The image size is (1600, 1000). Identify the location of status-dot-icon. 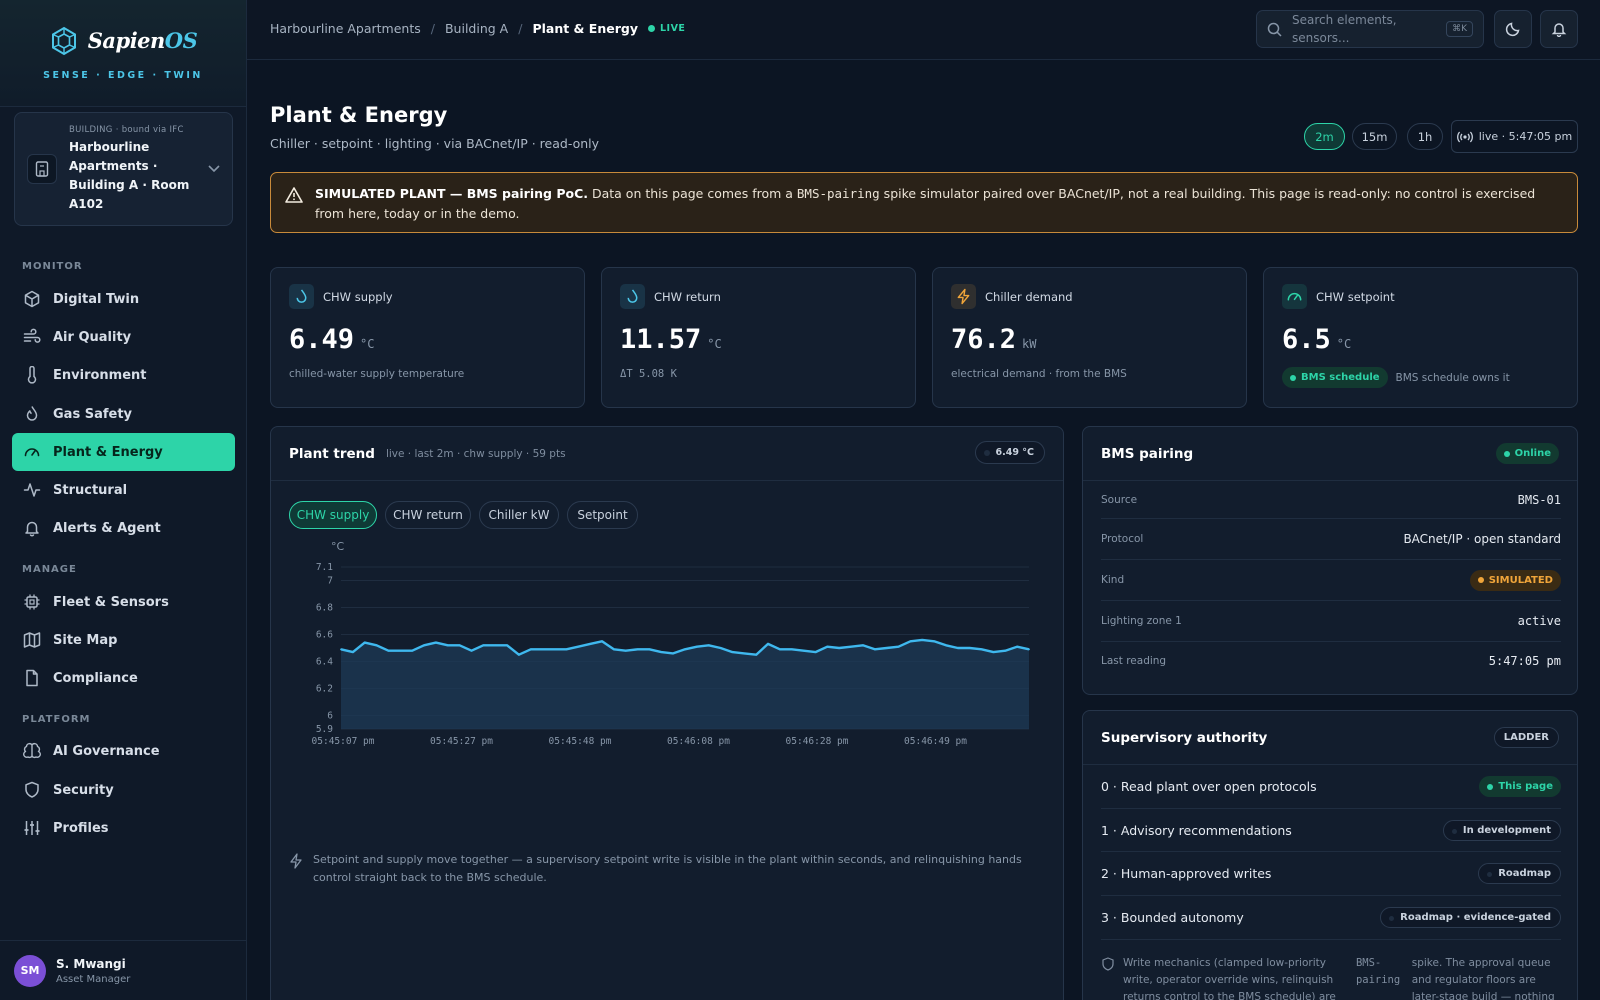
(986, 453).